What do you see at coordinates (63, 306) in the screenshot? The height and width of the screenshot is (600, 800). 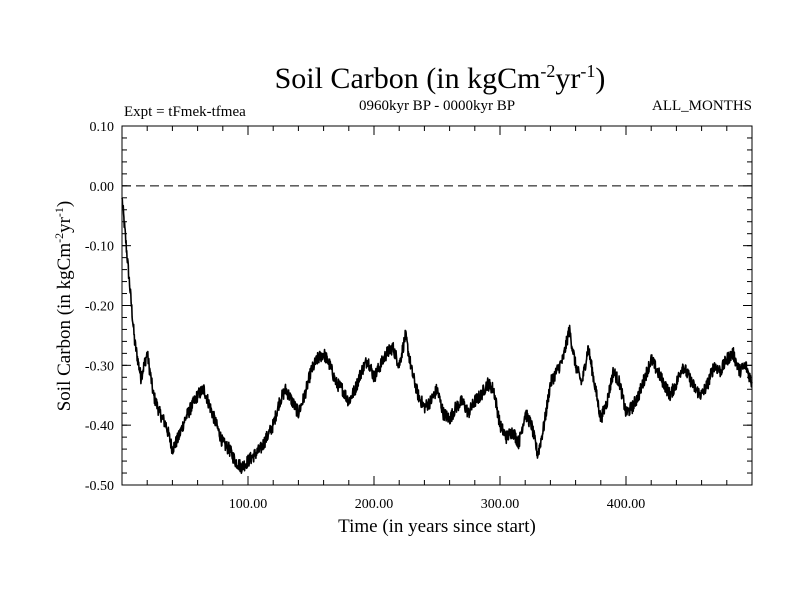 I see `y-axis-label: Soil Carbon (in kgCm-2yr-1)` at bounding box center [63, 306].